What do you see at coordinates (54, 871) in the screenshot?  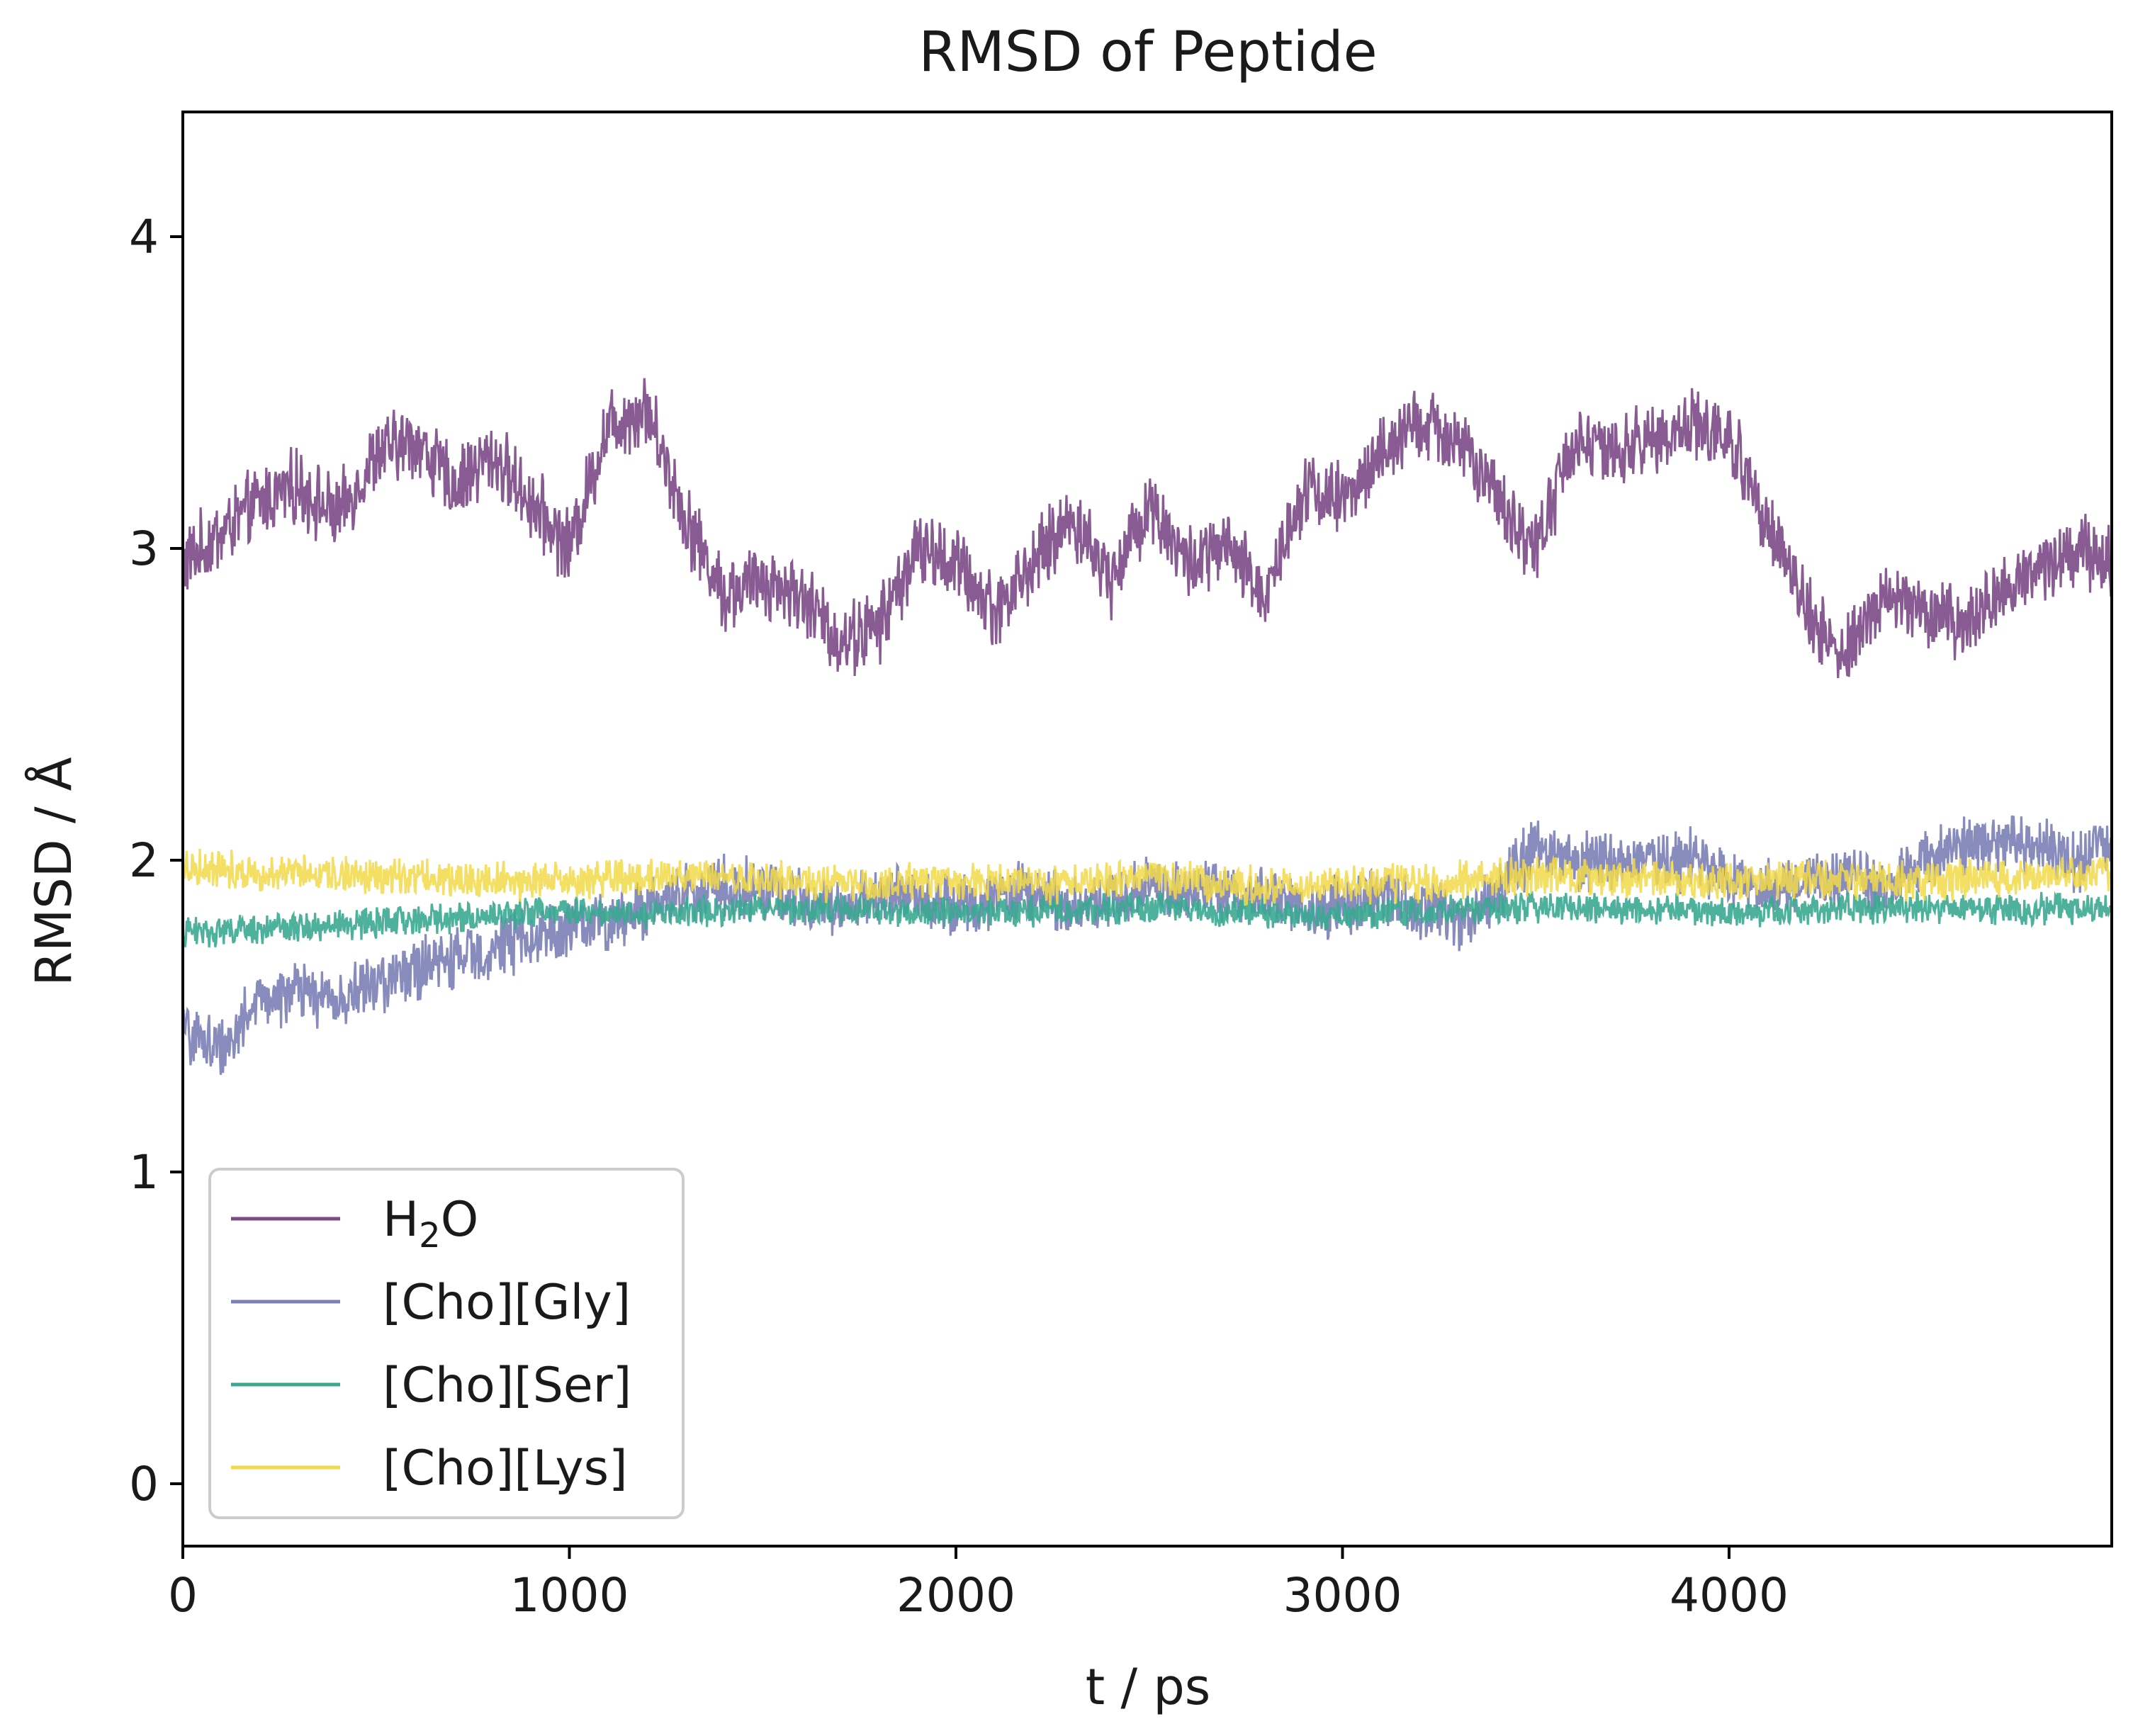 I see `y-axis-label: RMSD / Å` at bounding box center [54, 871].